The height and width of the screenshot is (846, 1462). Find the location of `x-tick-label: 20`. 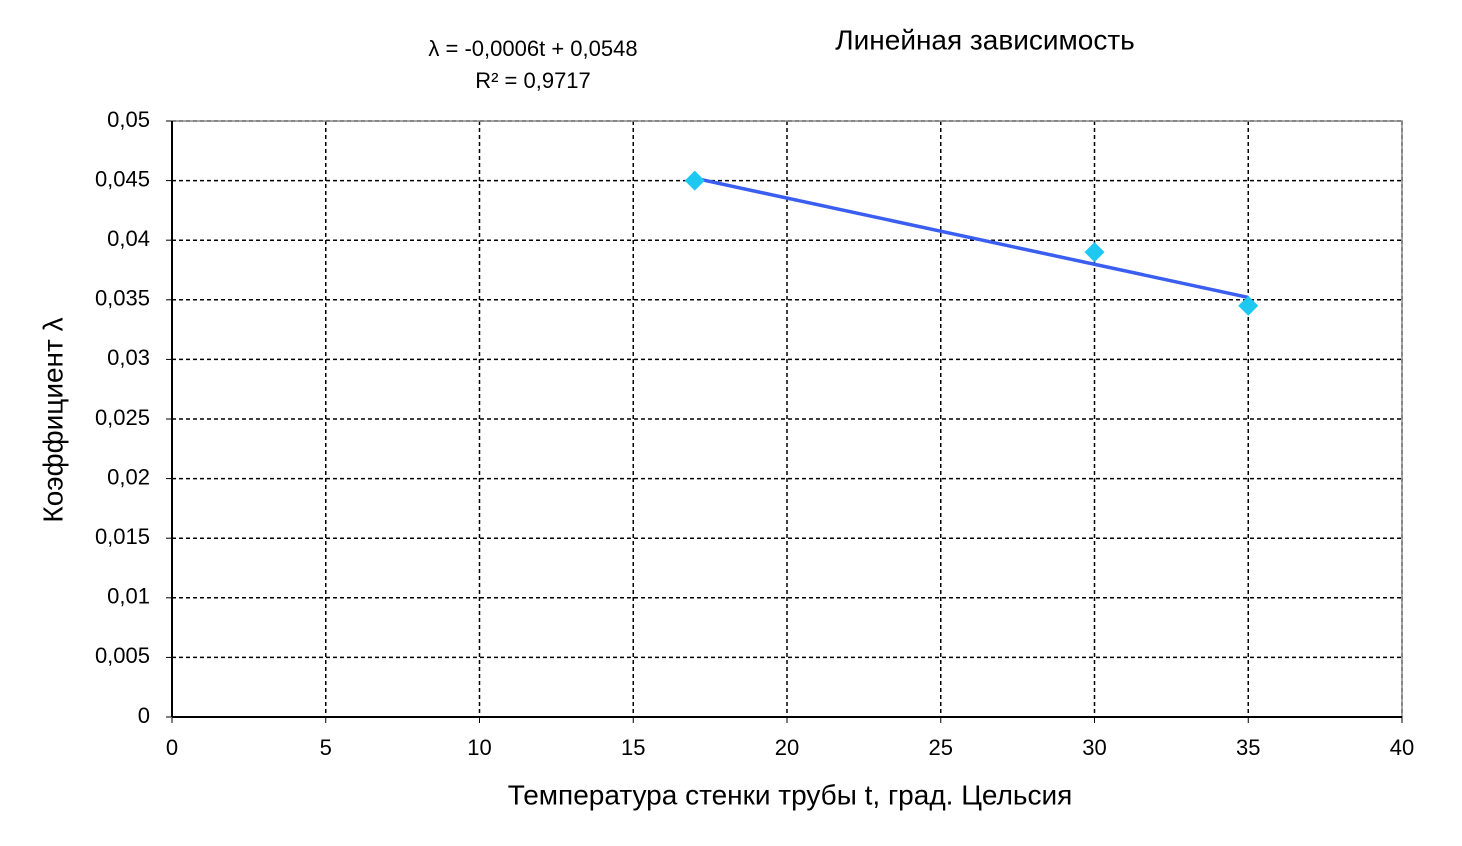

x-tick-label: 20 is located at coordinates (787, 747).